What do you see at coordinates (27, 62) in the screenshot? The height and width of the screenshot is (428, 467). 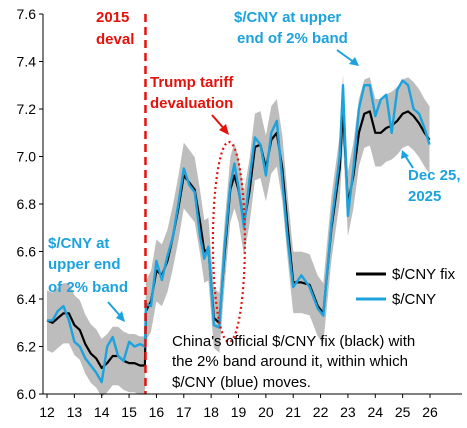 I see `y-tick-label: 7.4` at bounding box center [27, 62].